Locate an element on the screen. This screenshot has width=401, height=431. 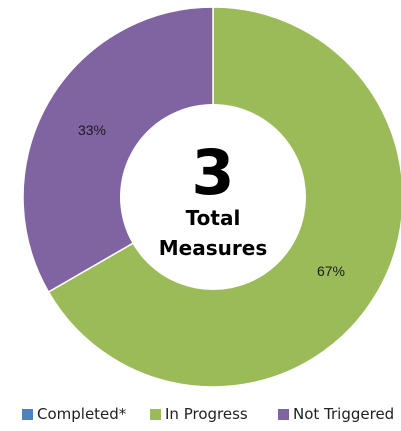
legend-swatch-in-progress is located at coordinates (155, 414).